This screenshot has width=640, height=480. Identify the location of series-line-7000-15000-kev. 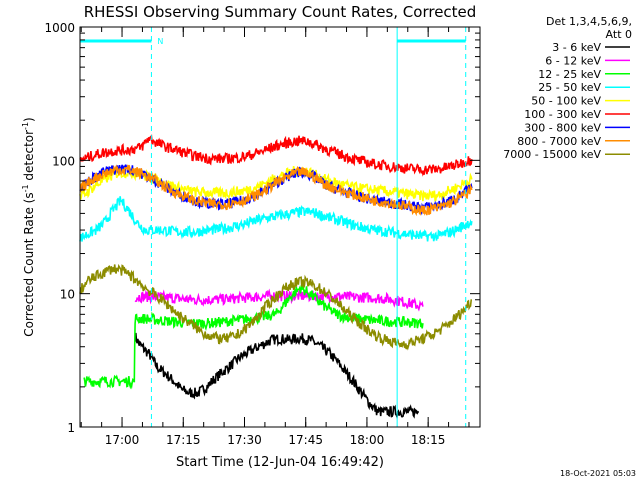
(276, 307).